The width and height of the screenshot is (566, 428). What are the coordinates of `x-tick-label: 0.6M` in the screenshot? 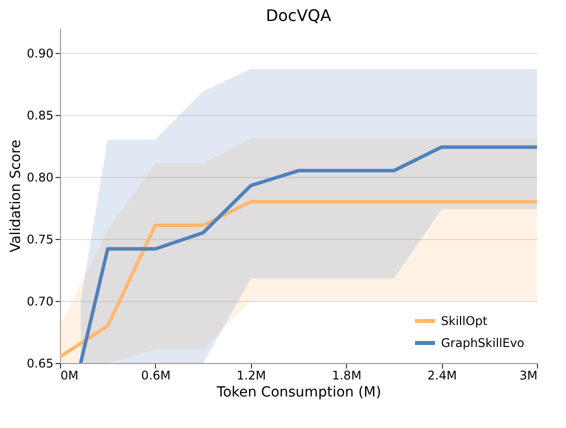 It's located at (156, 375).